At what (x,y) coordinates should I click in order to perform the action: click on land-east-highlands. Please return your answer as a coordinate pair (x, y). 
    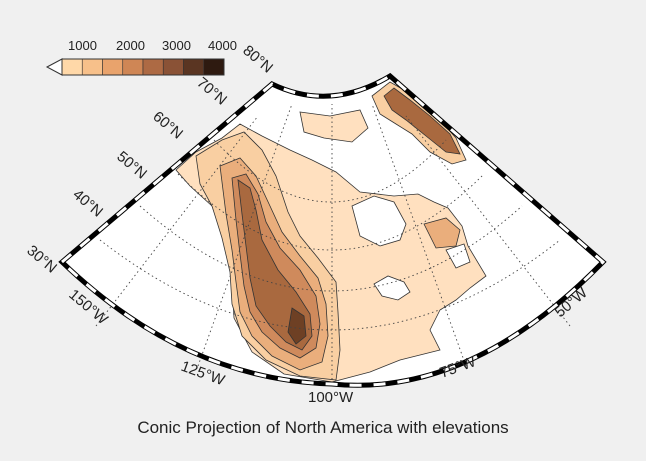
    Looking at the image, I should click on (442, 233).